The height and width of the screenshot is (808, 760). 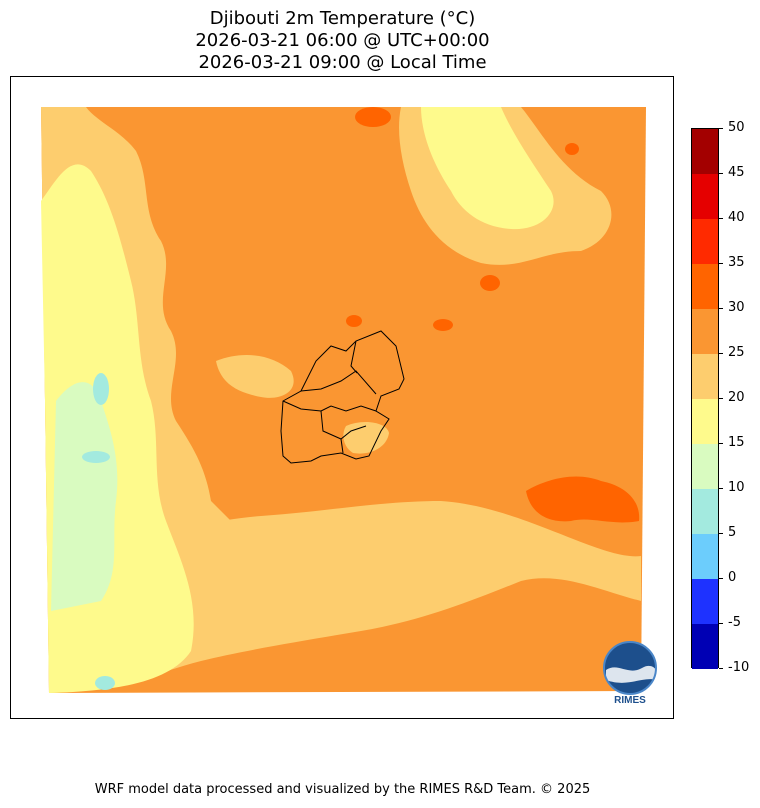 I want to click on zone-30-35-patch, so click(x=490, y=283).